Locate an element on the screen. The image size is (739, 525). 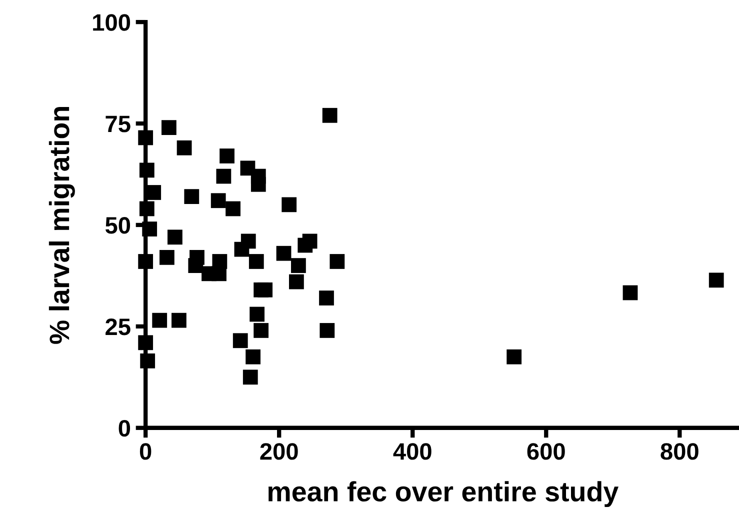
y-tick-label: 100 is located at coordinates (111, 22).